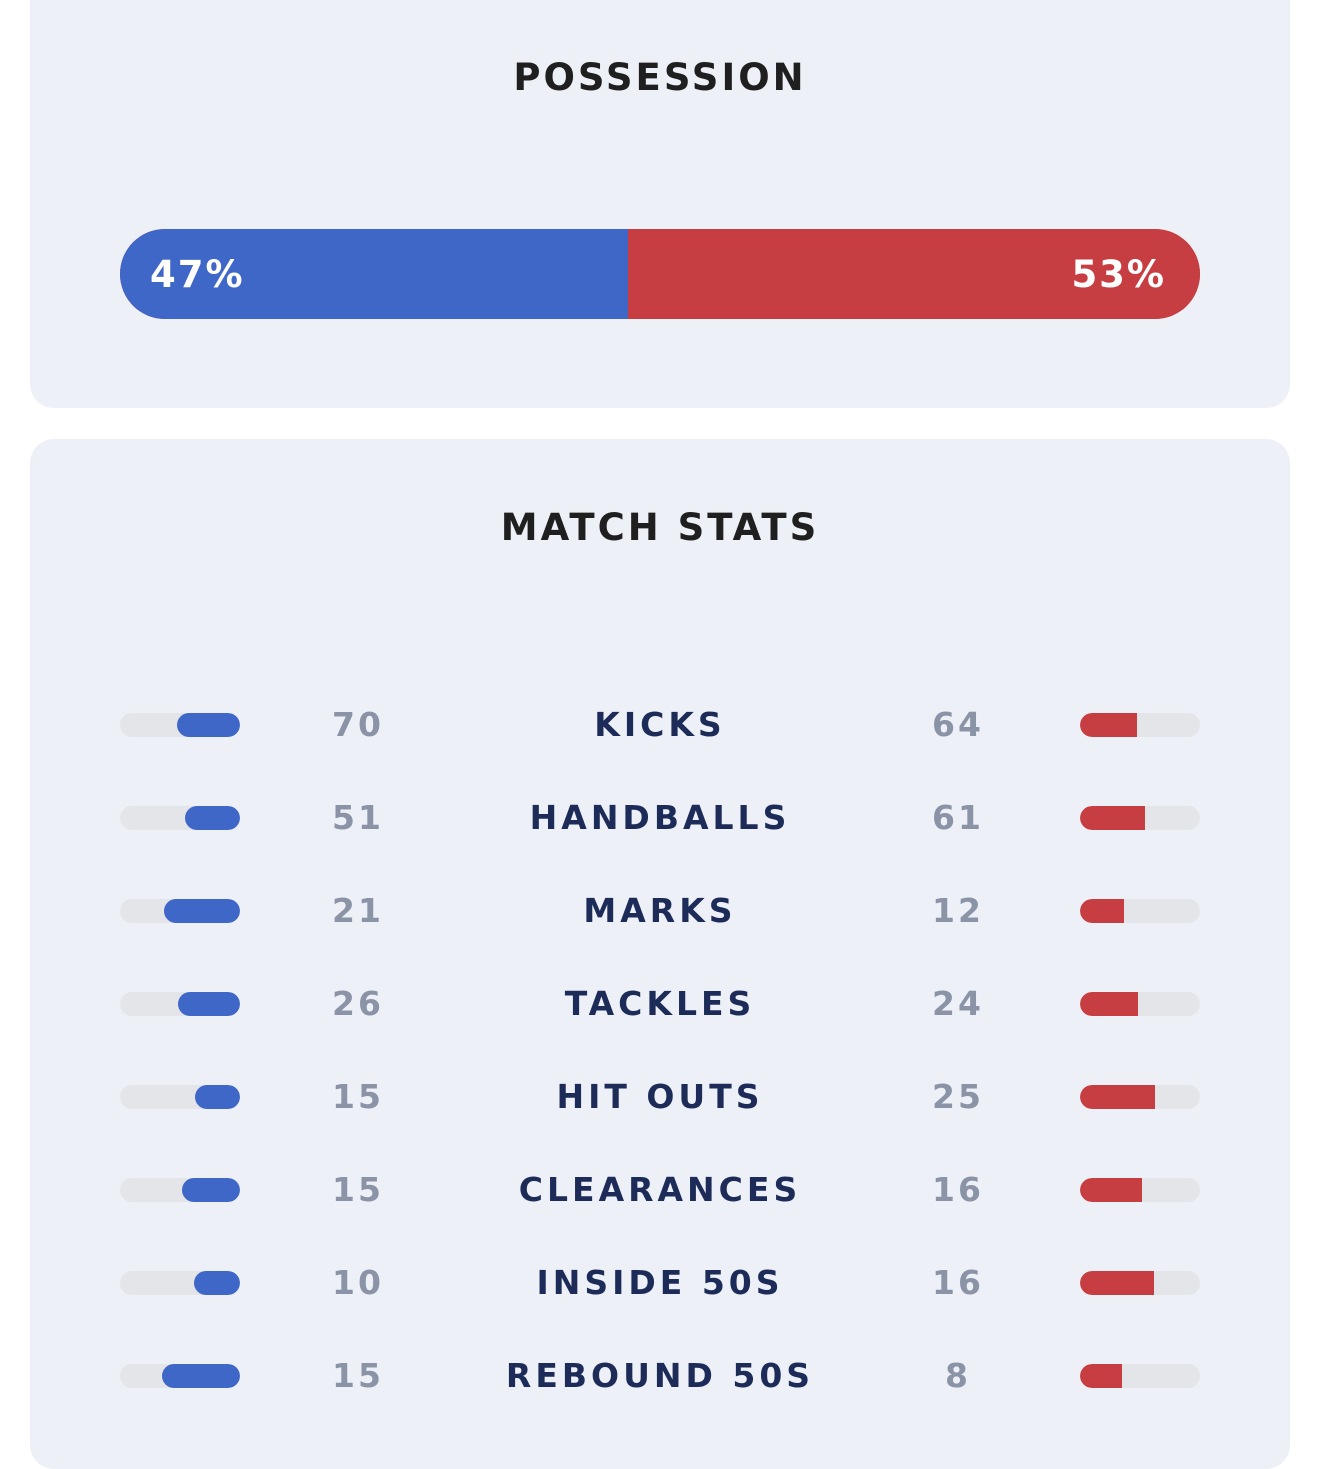  Describe the element at coordinates (374, 274) in the screenshot. I see `possession-home-segment: 47%` at that location.